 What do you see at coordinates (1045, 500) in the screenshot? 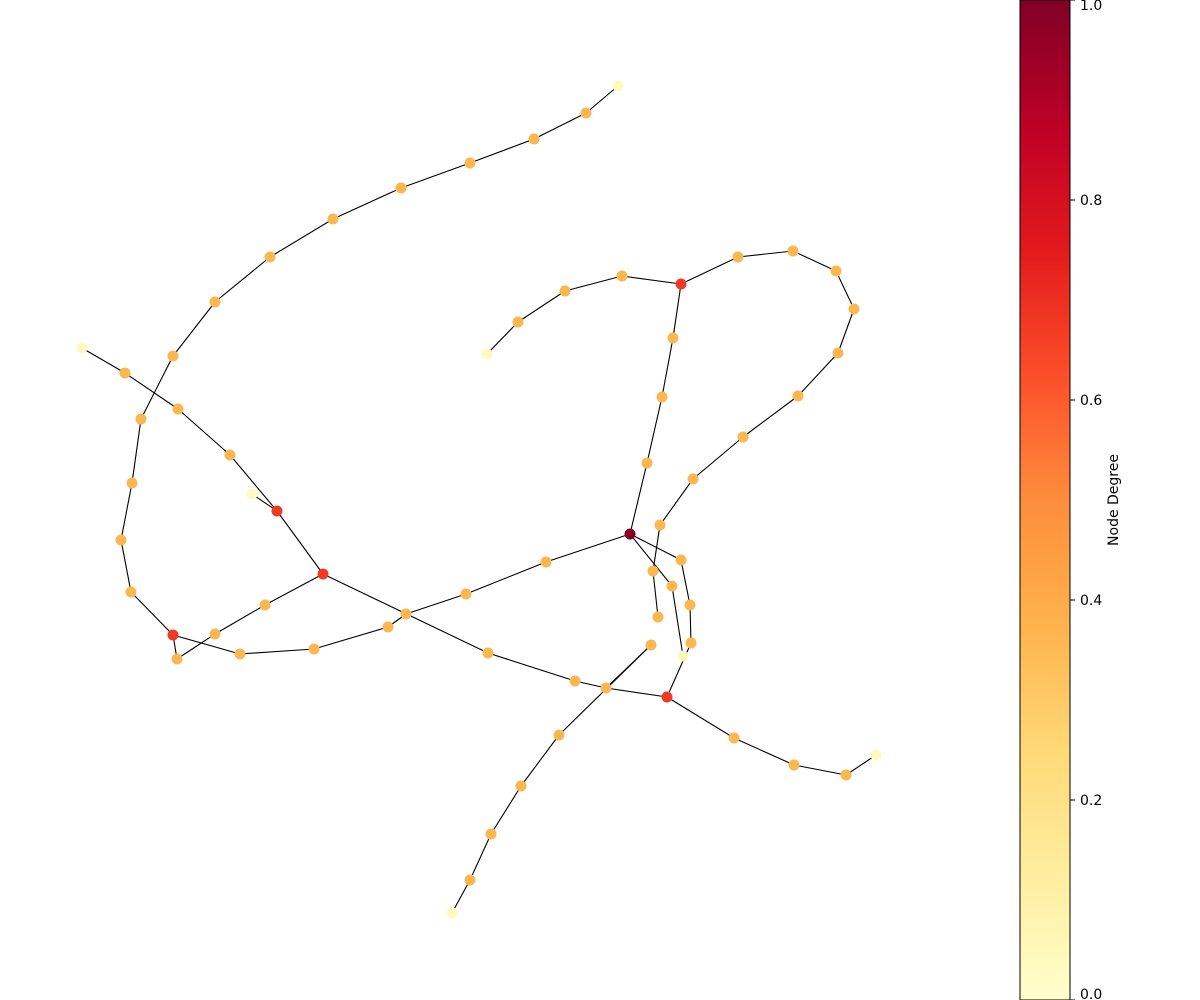
I see `colorbar-gradient` at bounding box center [1045, 500].